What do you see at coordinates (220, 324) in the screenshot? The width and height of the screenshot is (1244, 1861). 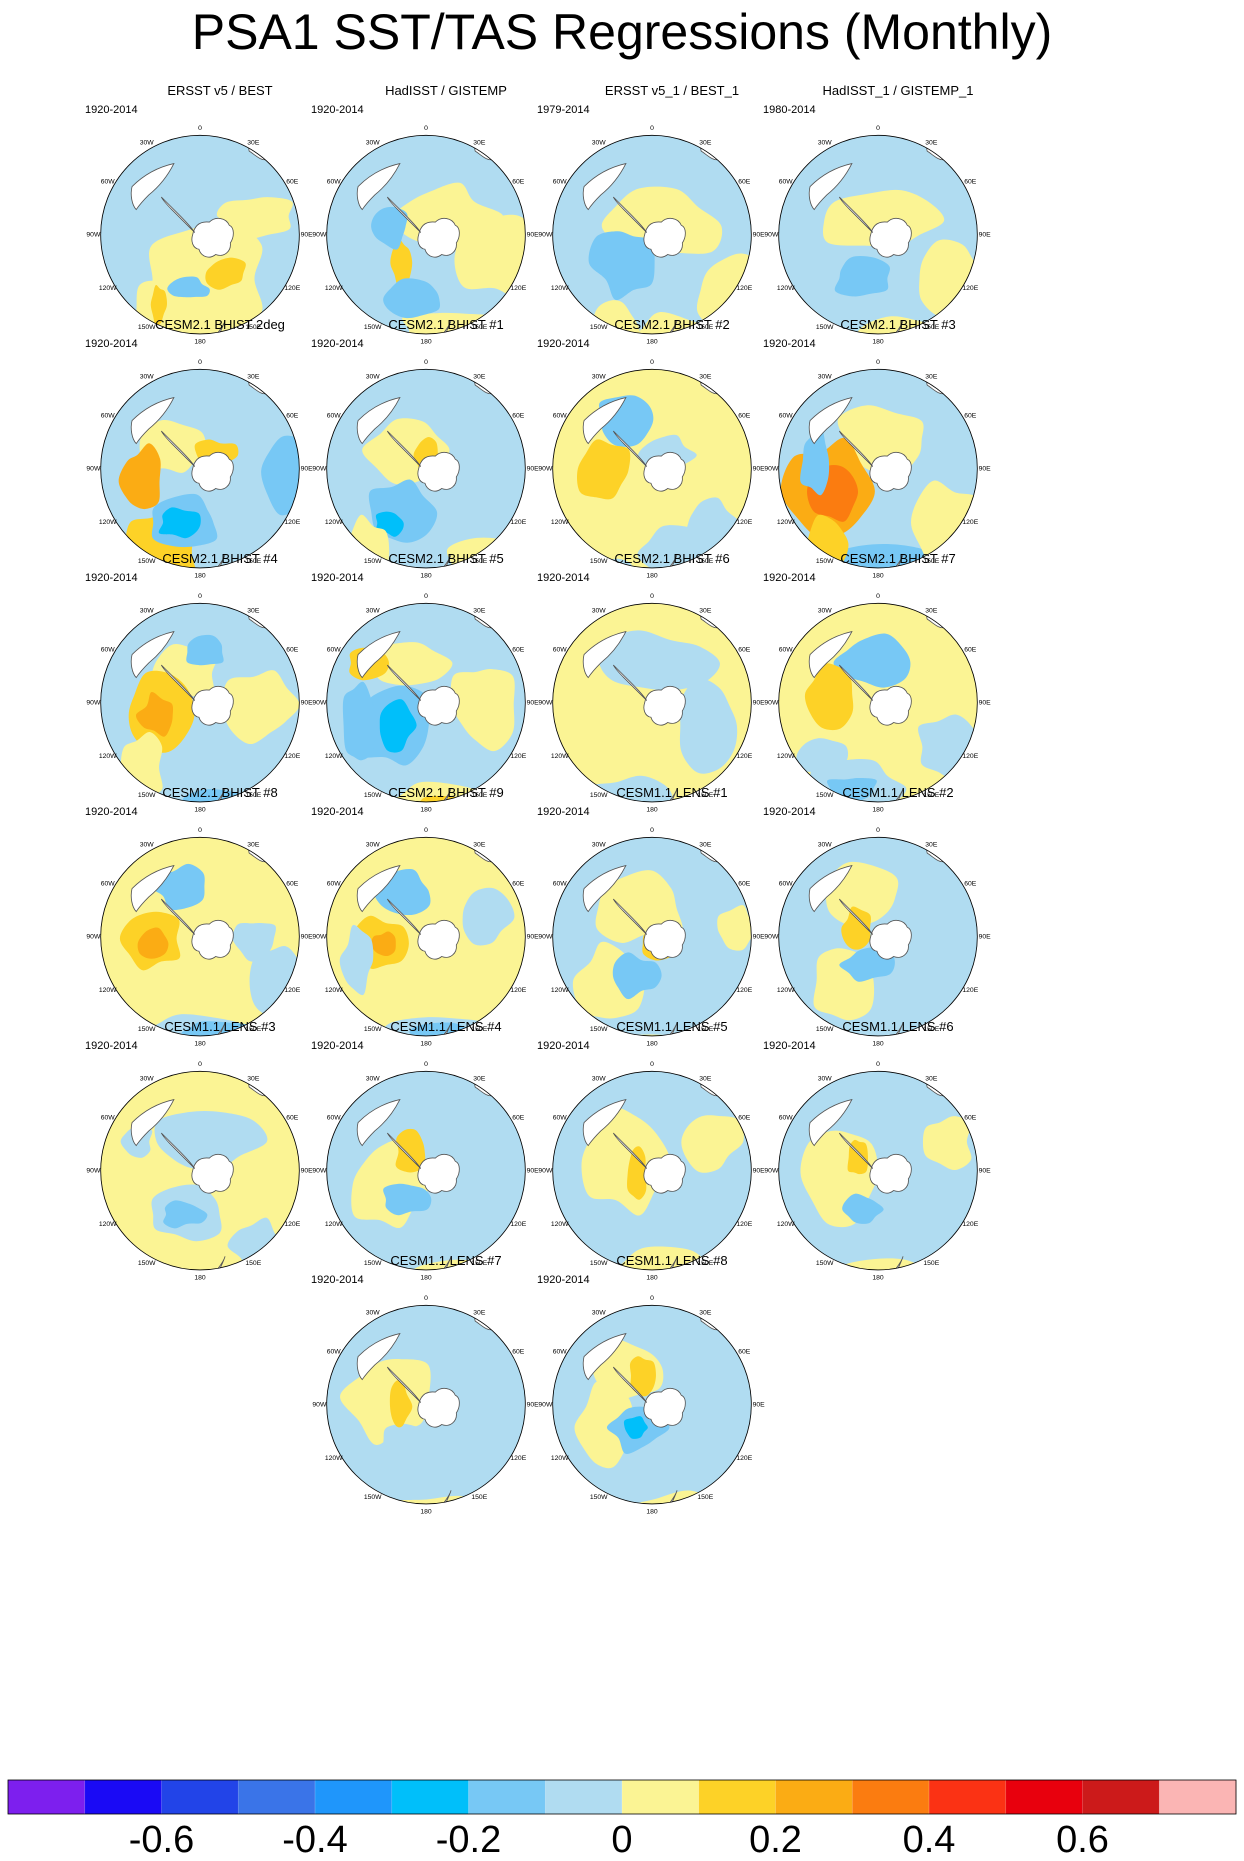 I see `panel-title: CESM2.1 BHIST 2deg` at bounding box center [220, 324].